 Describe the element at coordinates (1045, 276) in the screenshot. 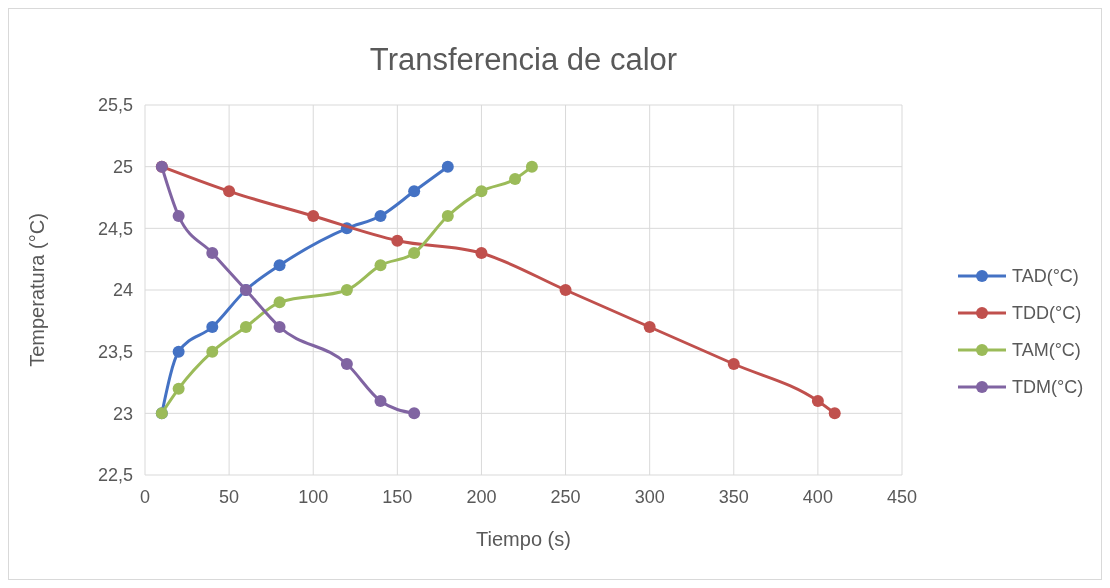

I see `legend-label: TAD(°C)` at that location.